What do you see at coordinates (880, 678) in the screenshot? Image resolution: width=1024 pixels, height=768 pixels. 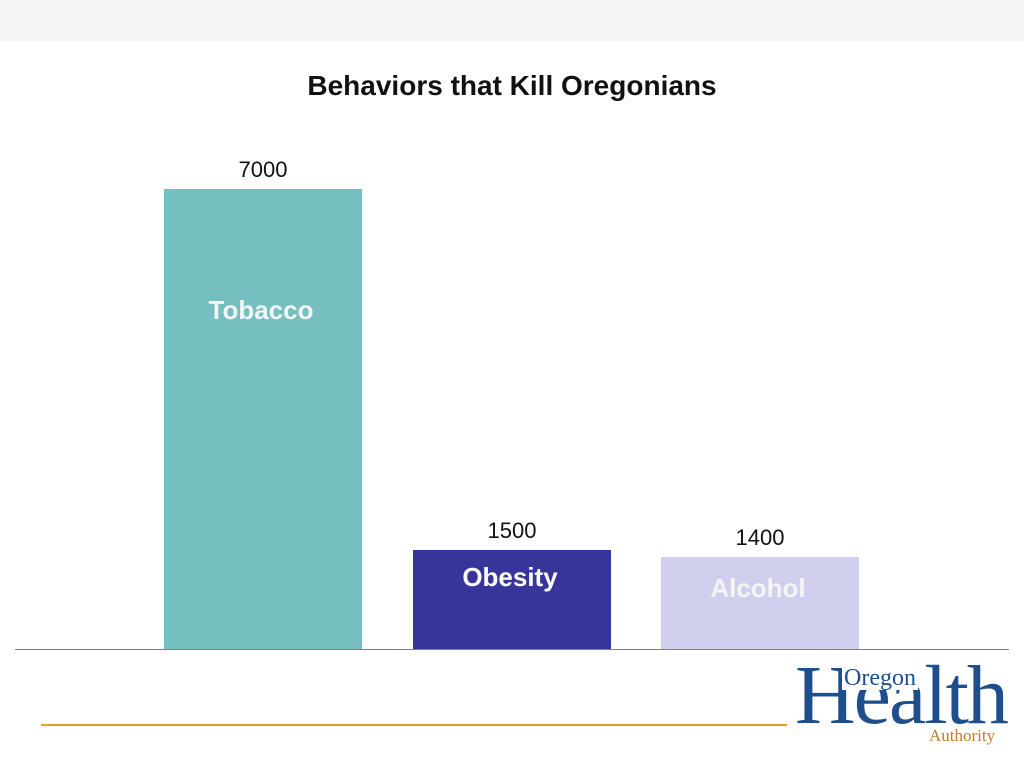 I see `logo-oregon-text: Oregon` at bounding box center [880, 678].